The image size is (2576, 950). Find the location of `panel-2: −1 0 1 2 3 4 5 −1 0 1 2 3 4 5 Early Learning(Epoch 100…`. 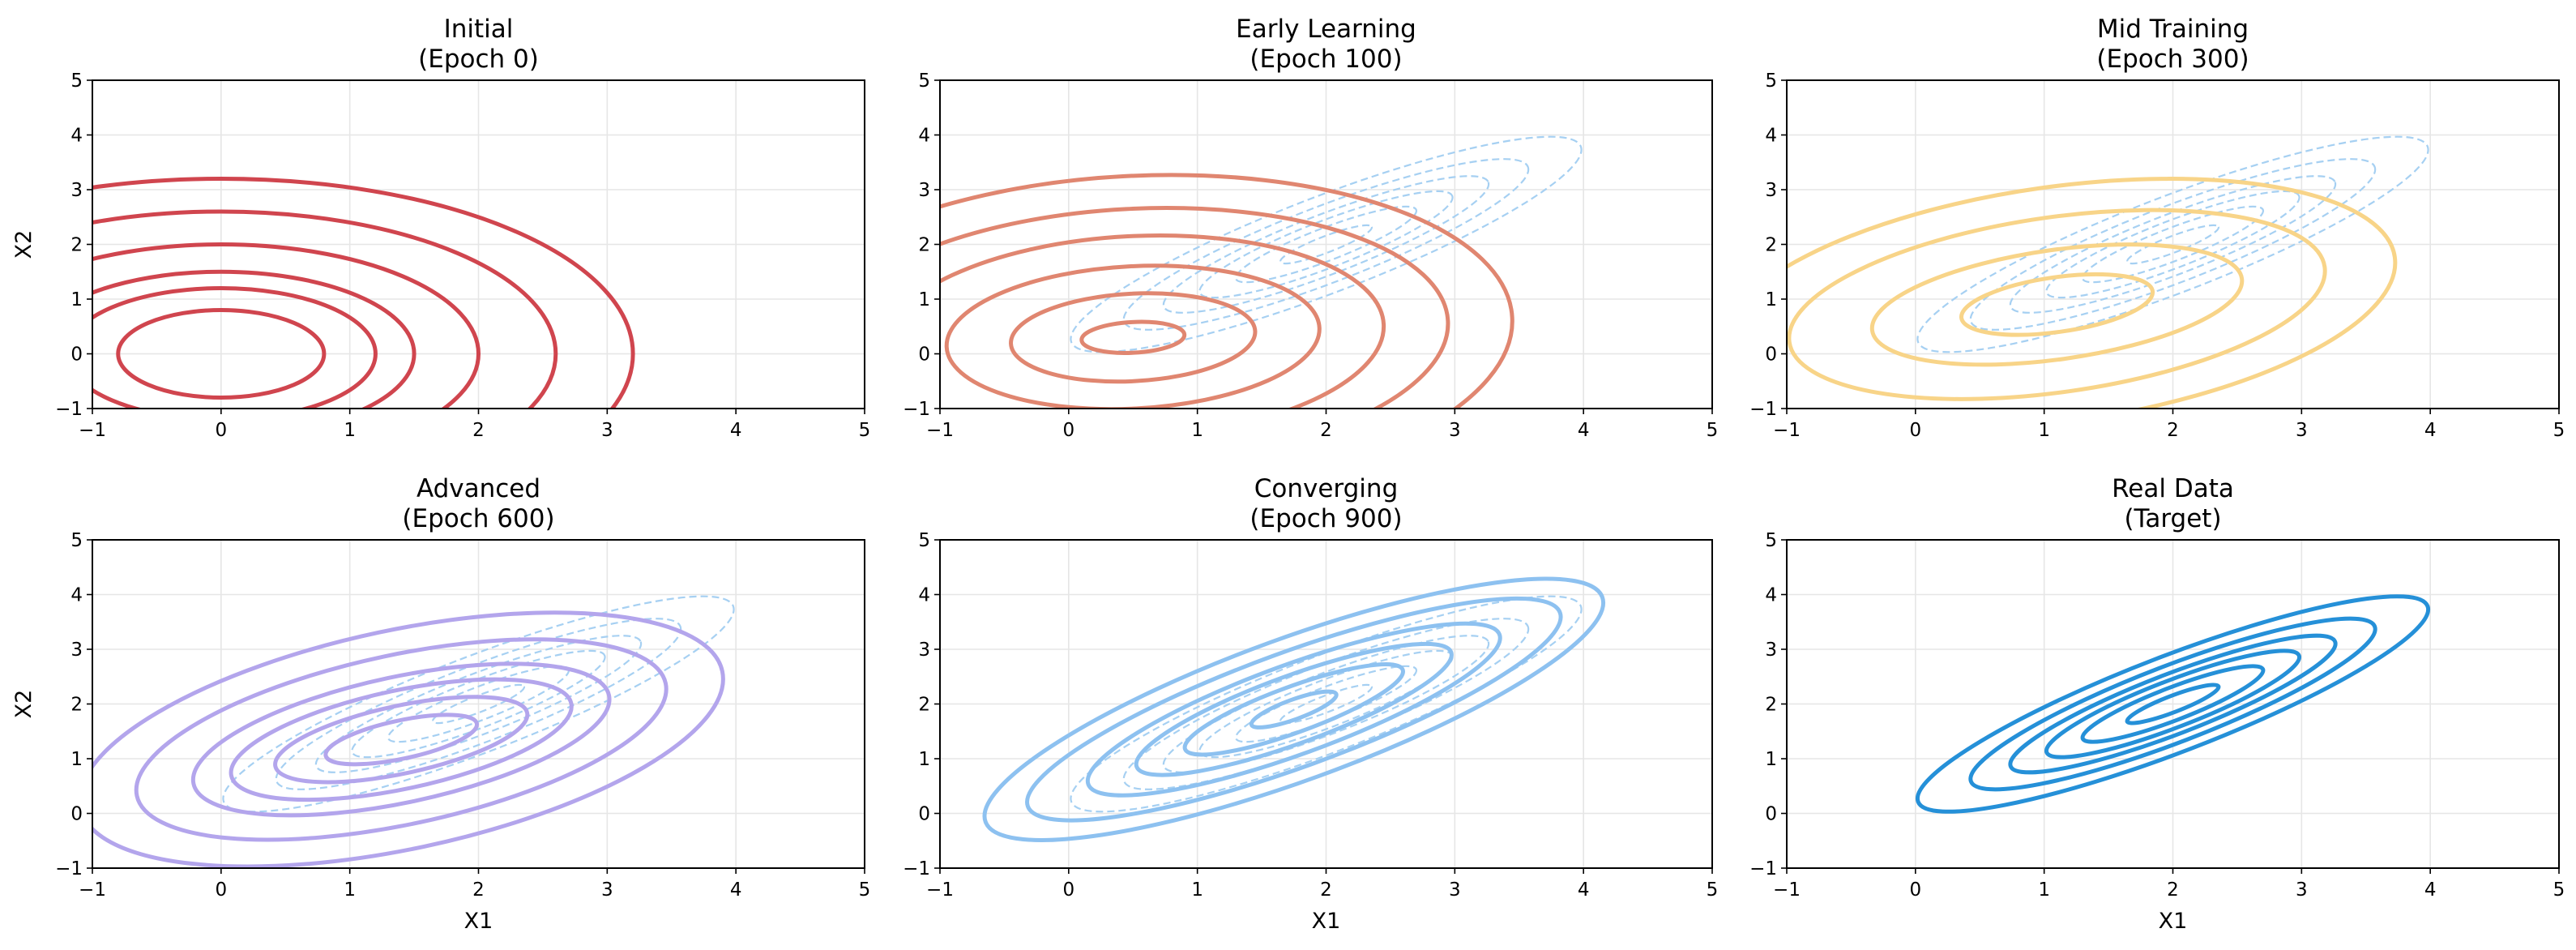

panel-2: −1 0 1 2 3 4 5 −1 0 1 2 3 4 5 Early Learning(Epoch 100… is located at coordinates (1311, 228).